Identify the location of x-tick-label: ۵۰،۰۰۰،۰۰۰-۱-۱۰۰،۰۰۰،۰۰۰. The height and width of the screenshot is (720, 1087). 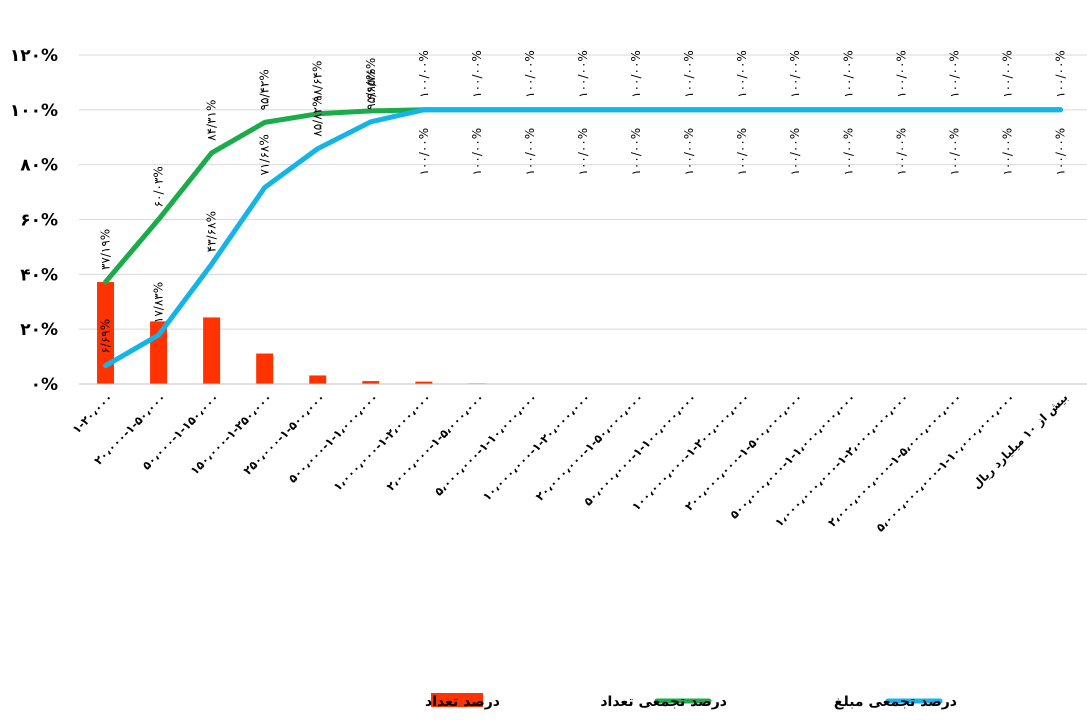
(640, 449).